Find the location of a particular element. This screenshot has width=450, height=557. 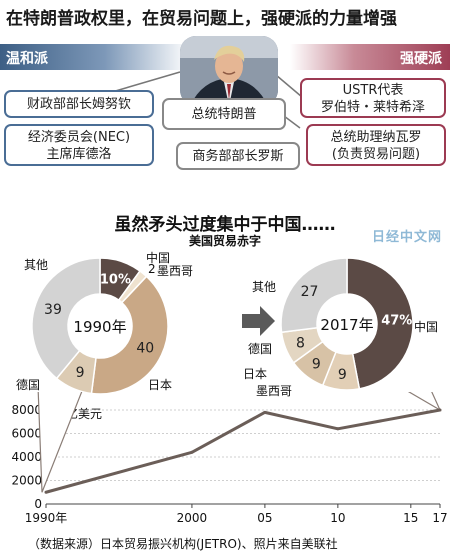

portrait-illustration is located at coordinates (229, 71).